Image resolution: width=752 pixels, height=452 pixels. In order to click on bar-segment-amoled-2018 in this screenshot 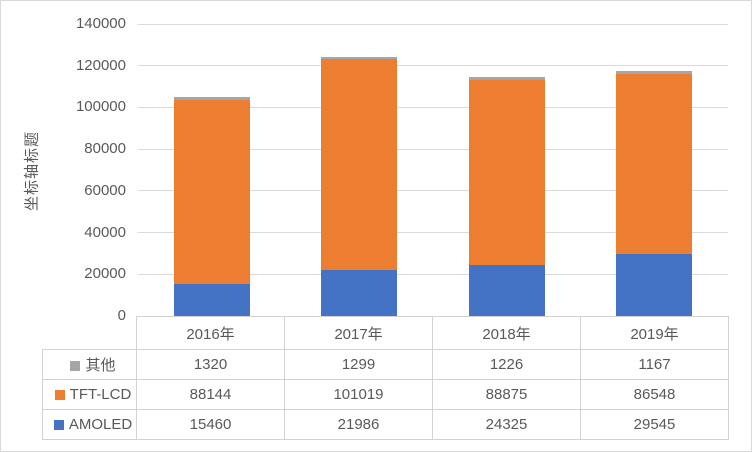, I will do `click(506, 290)`.